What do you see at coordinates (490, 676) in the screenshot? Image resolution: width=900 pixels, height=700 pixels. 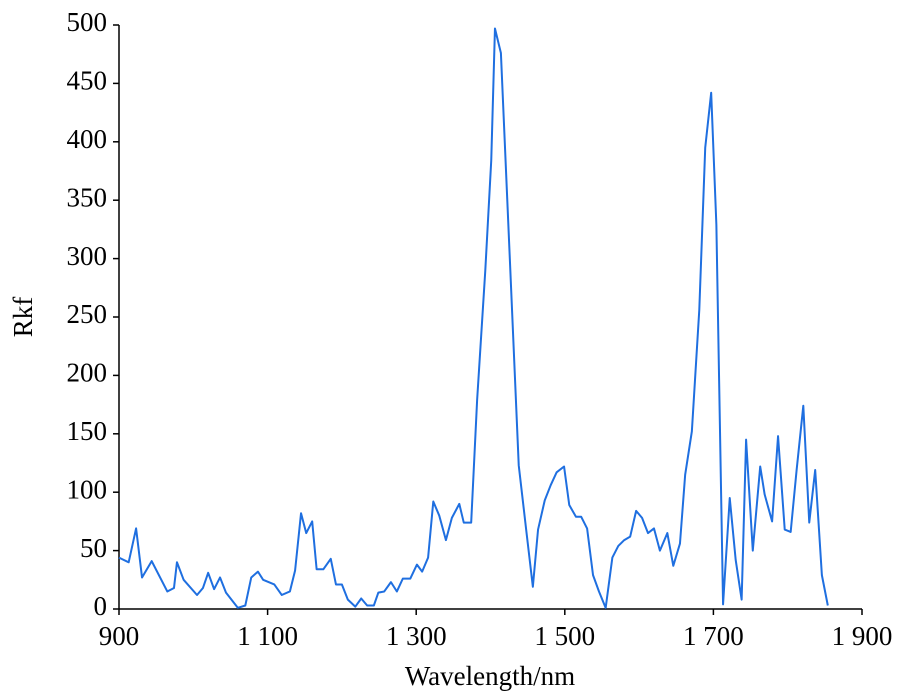 I see `x-axis-label: Wavelength/nm` at bounding box center [490, 676].